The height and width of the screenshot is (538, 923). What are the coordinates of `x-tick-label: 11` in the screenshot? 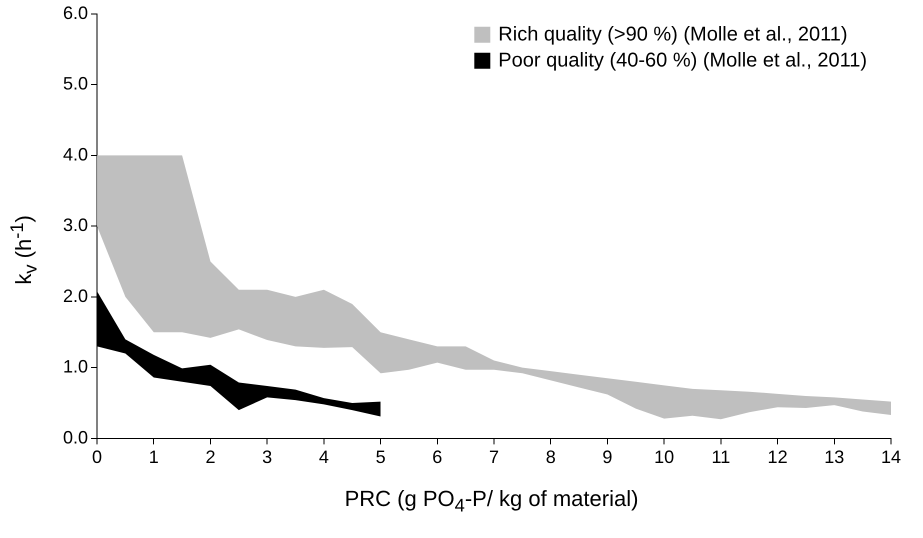 It's located at (721, 457).